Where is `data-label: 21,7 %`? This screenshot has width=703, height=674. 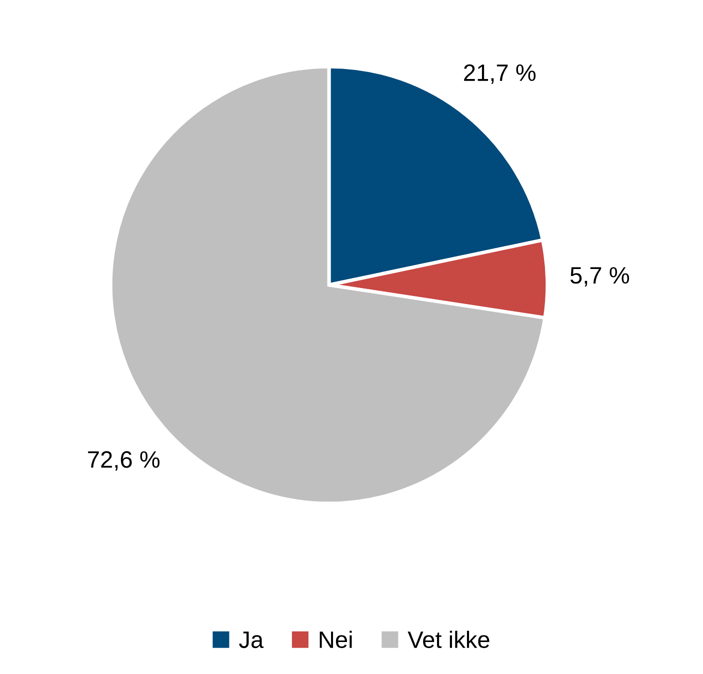
data-label: 21,7 % is located at coordinates (500, 74).